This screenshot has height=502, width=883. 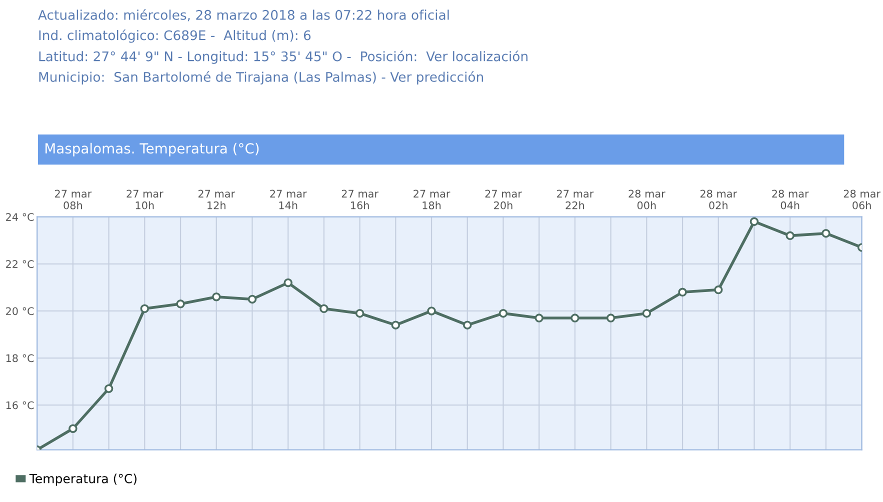 What do you see at coordinates (217, 200) in the screenshot?
I see `x-tick-label: 27 mar 12h` at bounding box center [217, 200].